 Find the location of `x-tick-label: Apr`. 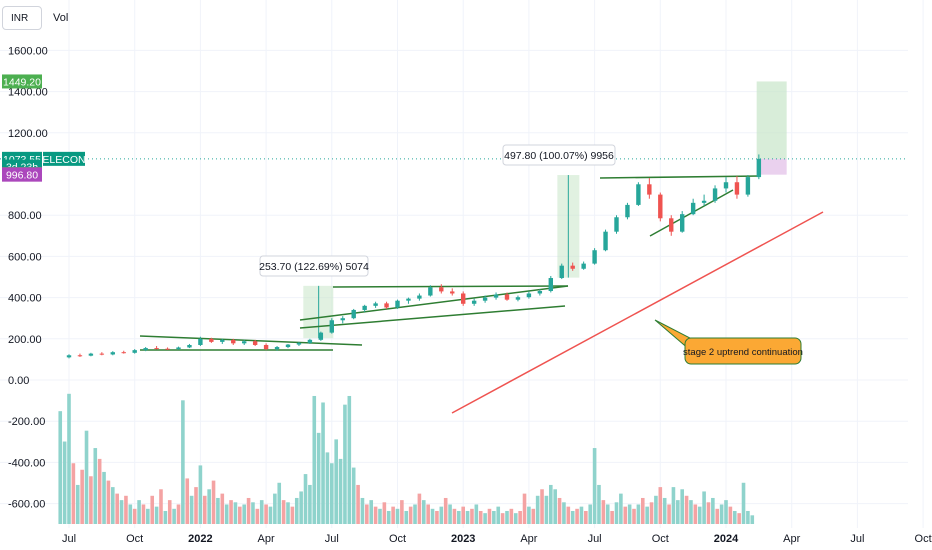

x-tick-label: Apr is located at coordinates (266, 539).